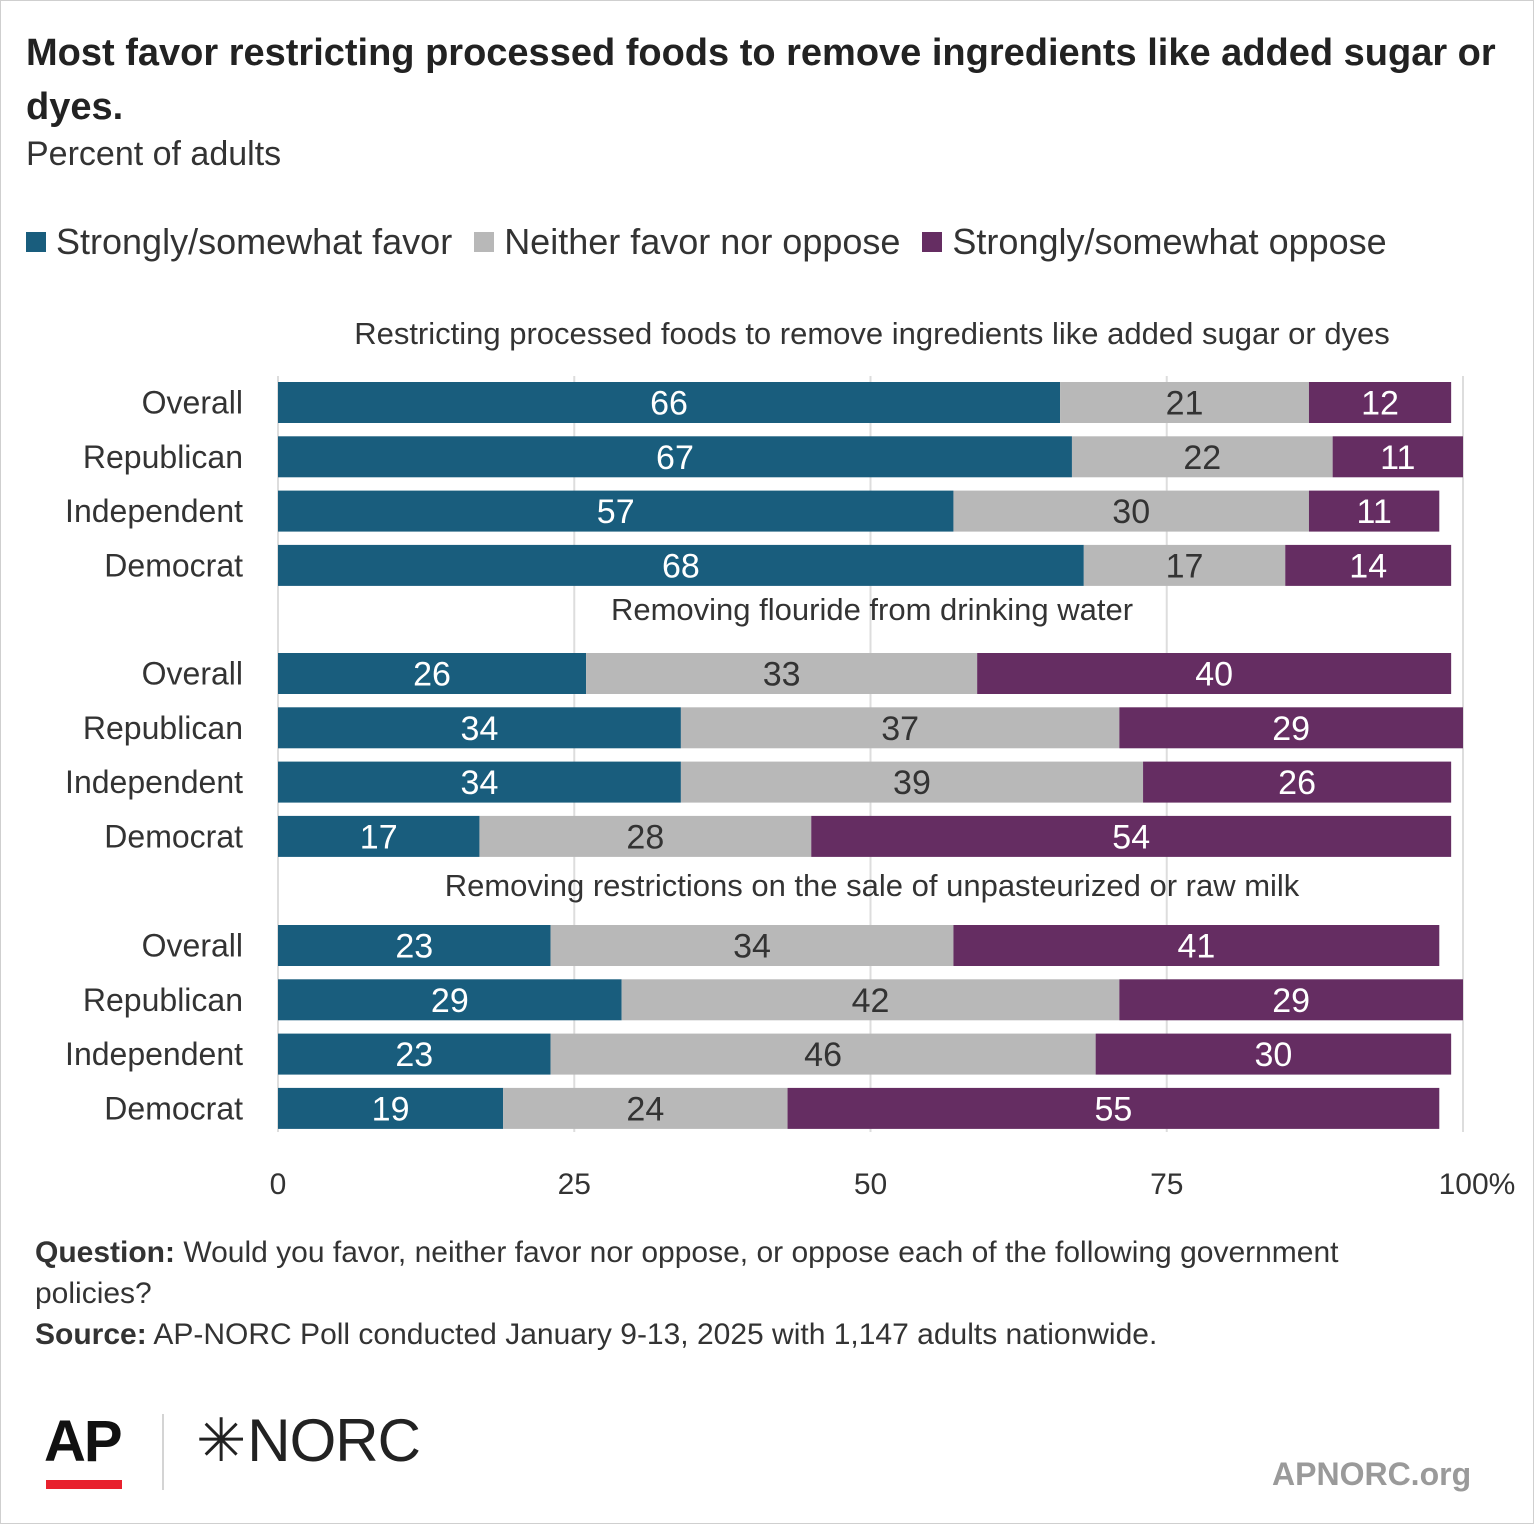  What do you see at coordinates (83, 1441) in the screenshot?
I see `ap-logo: AP` at bounding box center [83, 1441].